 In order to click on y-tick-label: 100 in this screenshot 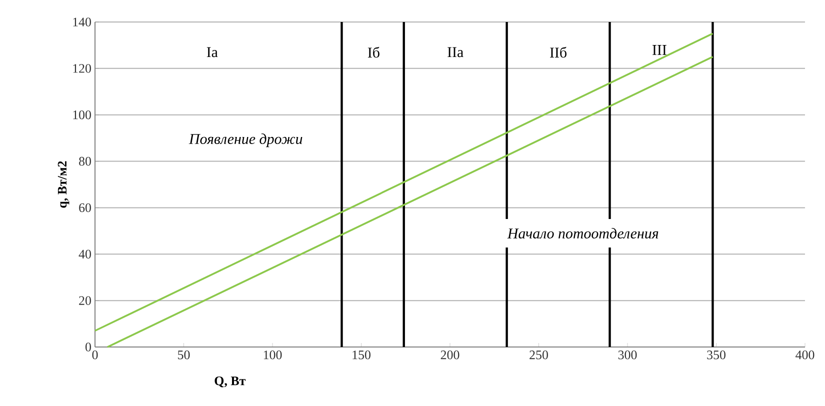, I will do `click(82, 115)`.